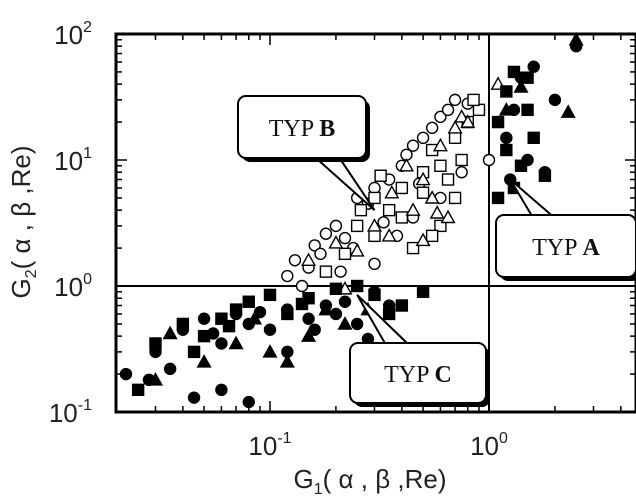 The image size is (636, 501). What do you see at coordinates (73, 34) in the screenshot?
I see `y-tick-label: 10²` at bounding box center [73, 34].